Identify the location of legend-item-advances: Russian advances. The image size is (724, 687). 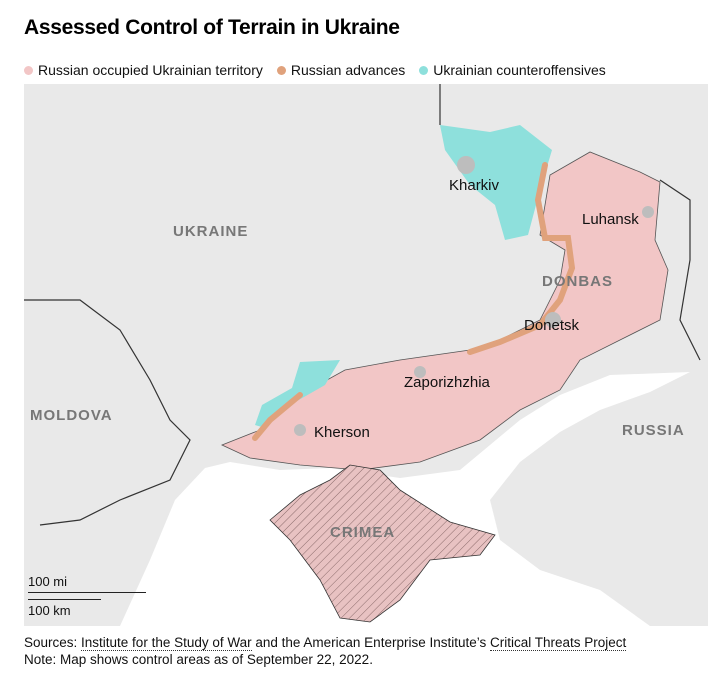
(341, 70).